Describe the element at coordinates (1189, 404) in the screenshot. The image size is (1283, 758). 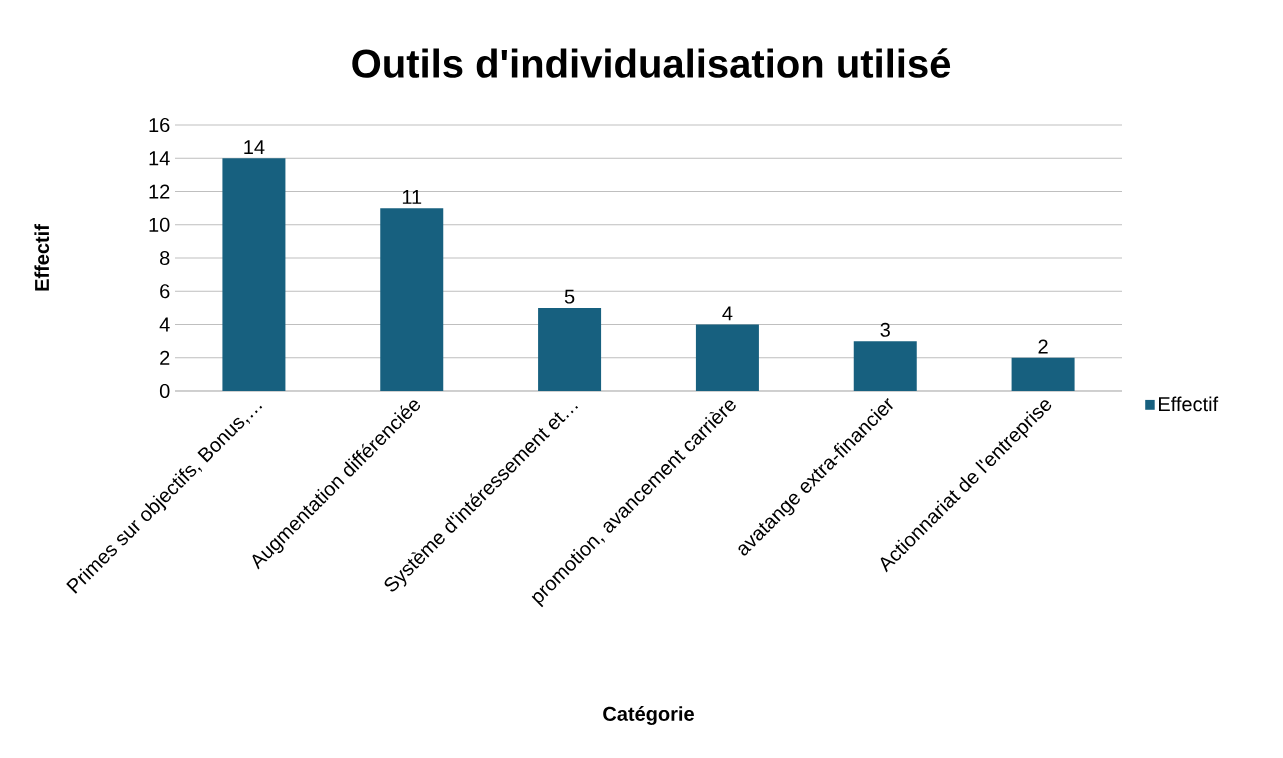
I see `legend-label: Effectif` at that location.